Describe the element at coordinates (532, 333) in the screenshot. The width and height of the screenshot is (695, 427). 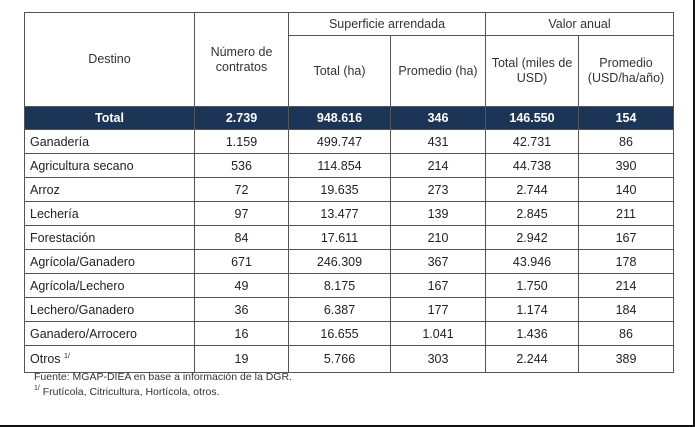
I see `cell: 1.436` at that location.